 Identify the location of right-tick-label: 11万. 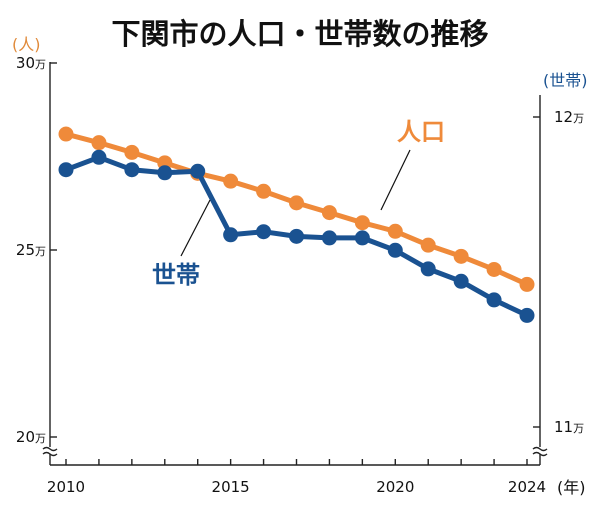
(569, 427).